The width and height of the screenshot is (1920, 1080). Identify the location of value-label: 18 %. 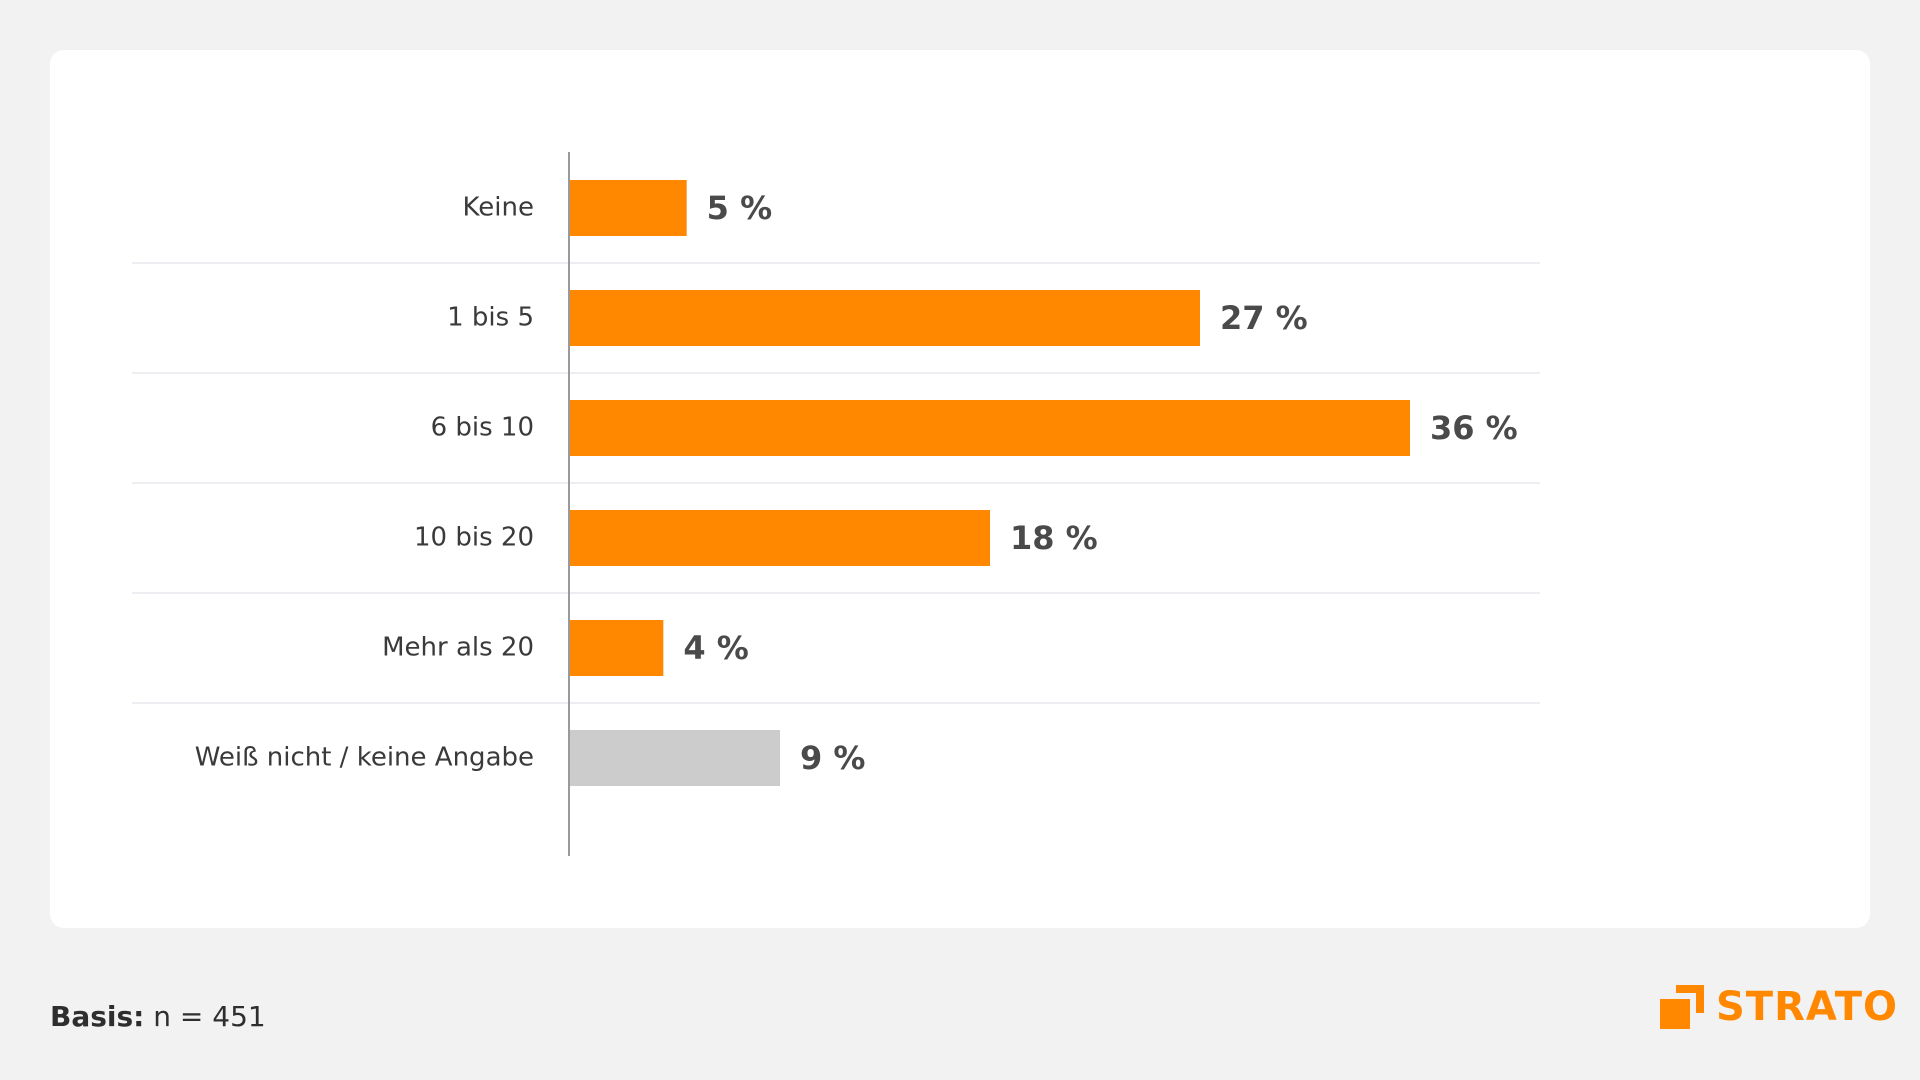
(1054, 538).